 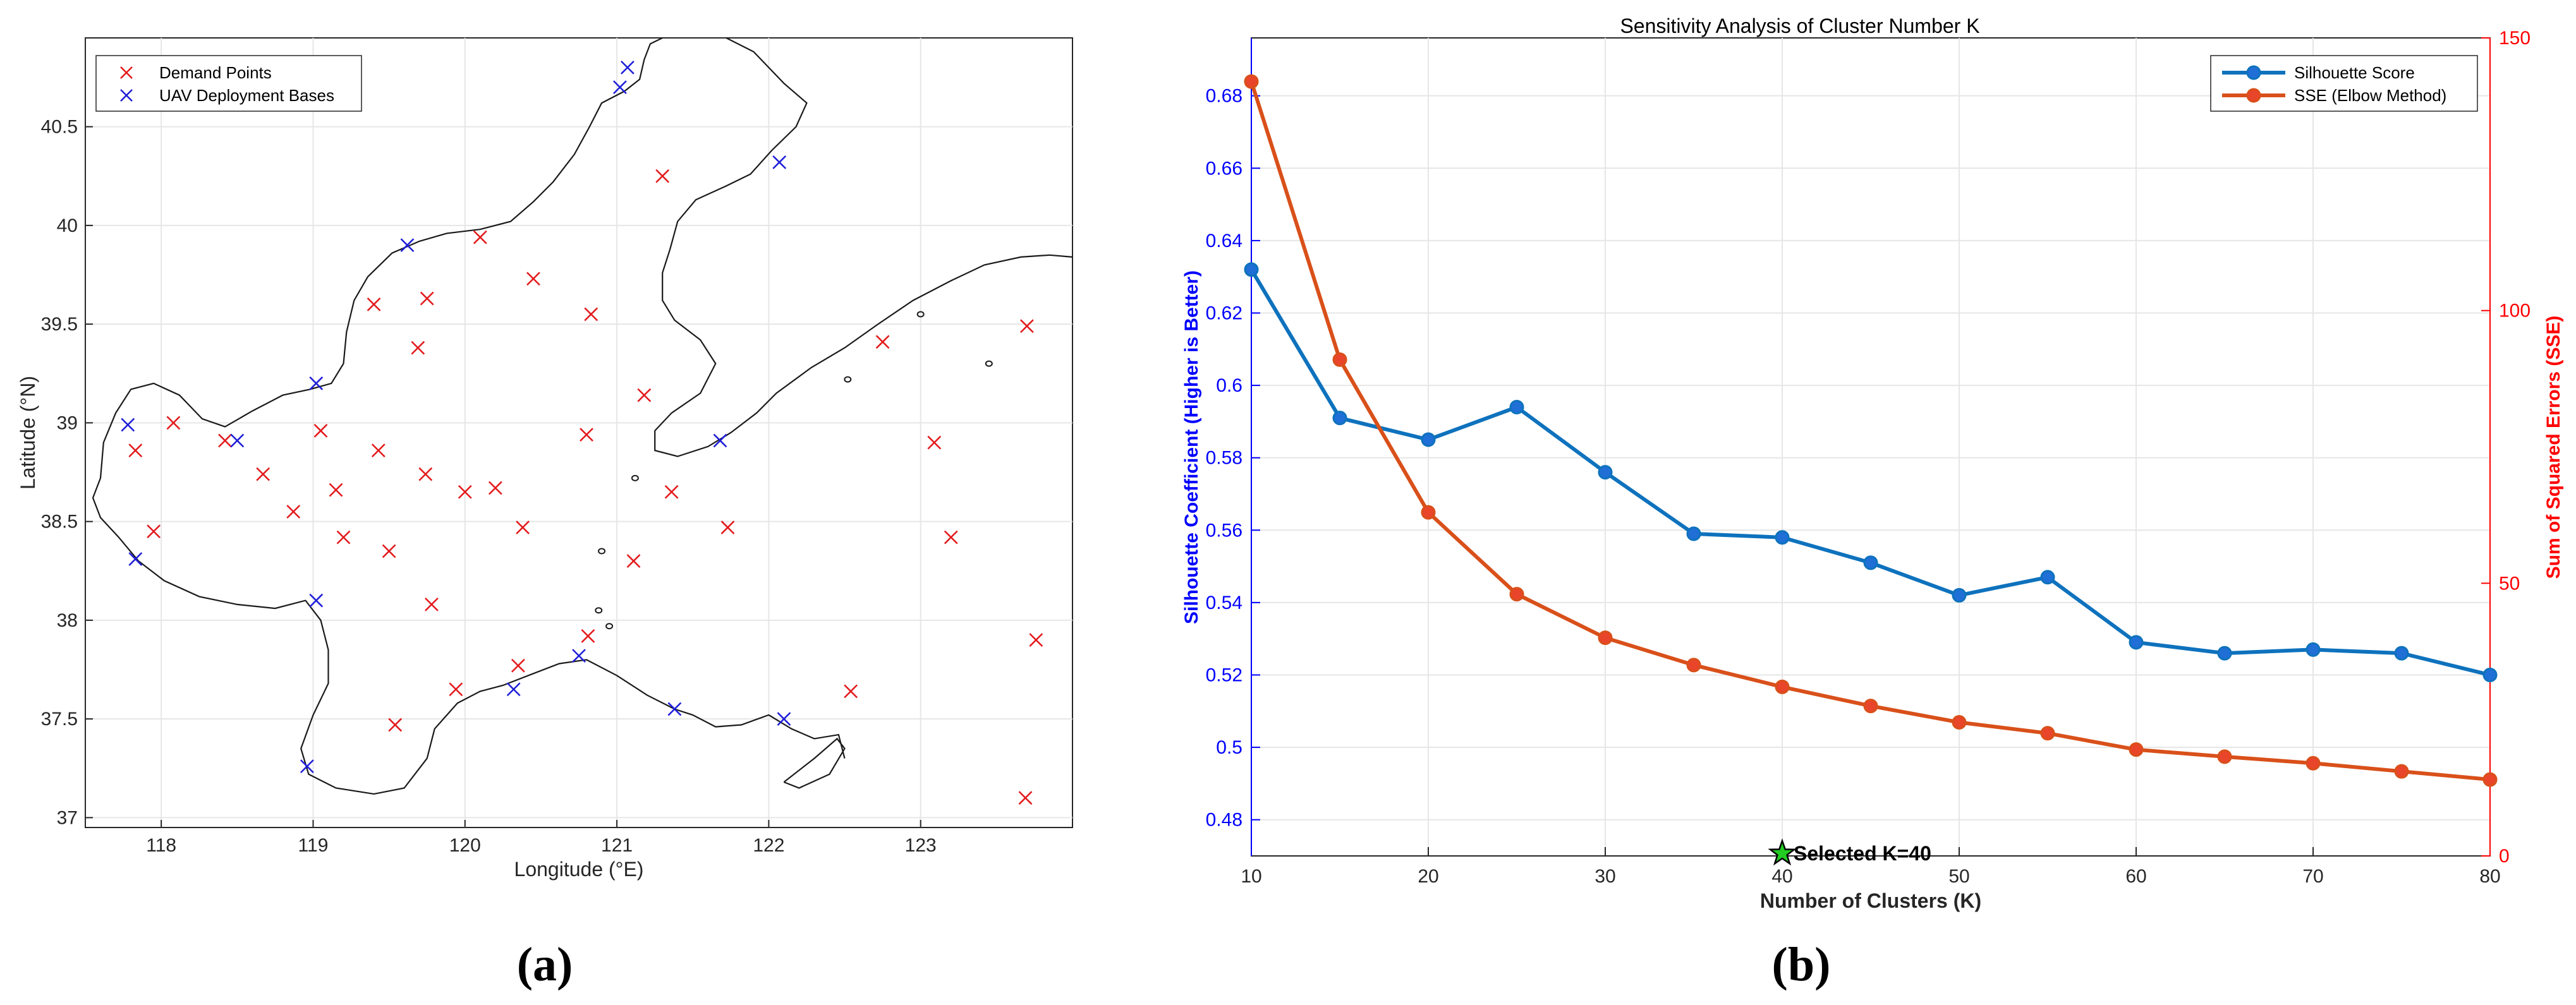 I want to click on panel-a-caption: (a), so click(x=545, y=965).